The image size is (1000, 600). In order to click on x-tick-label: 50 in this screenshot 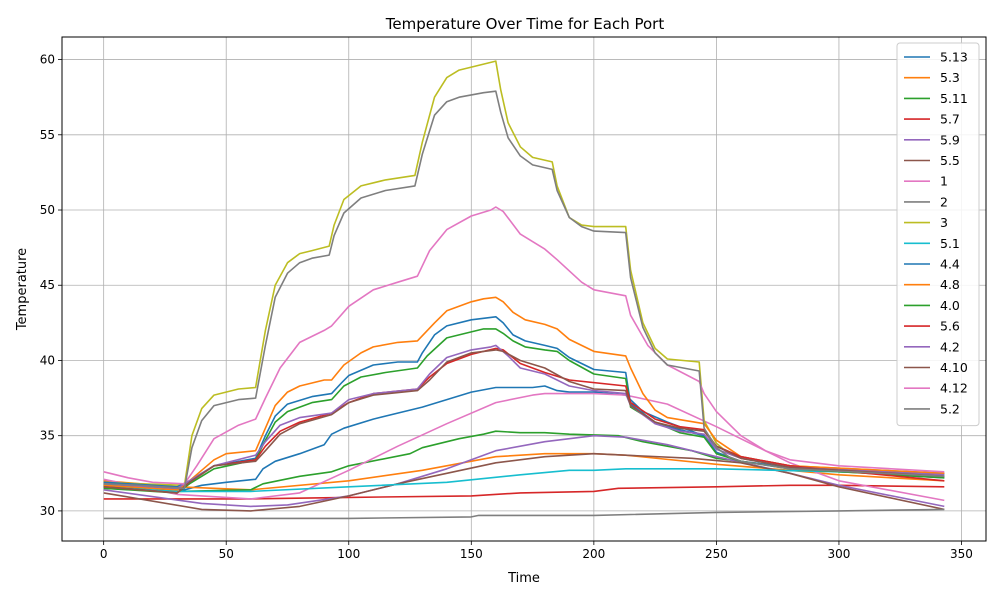, I will do `click(226, 554)`.